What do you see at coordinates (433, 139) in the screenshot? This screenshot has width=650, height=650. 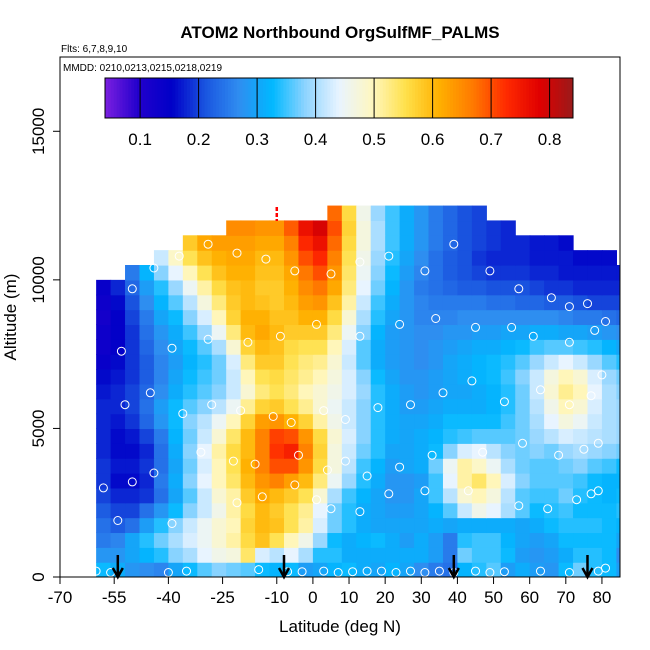 I see `colorbar-tick-label: 0.6` at bounding box center [433, 139].